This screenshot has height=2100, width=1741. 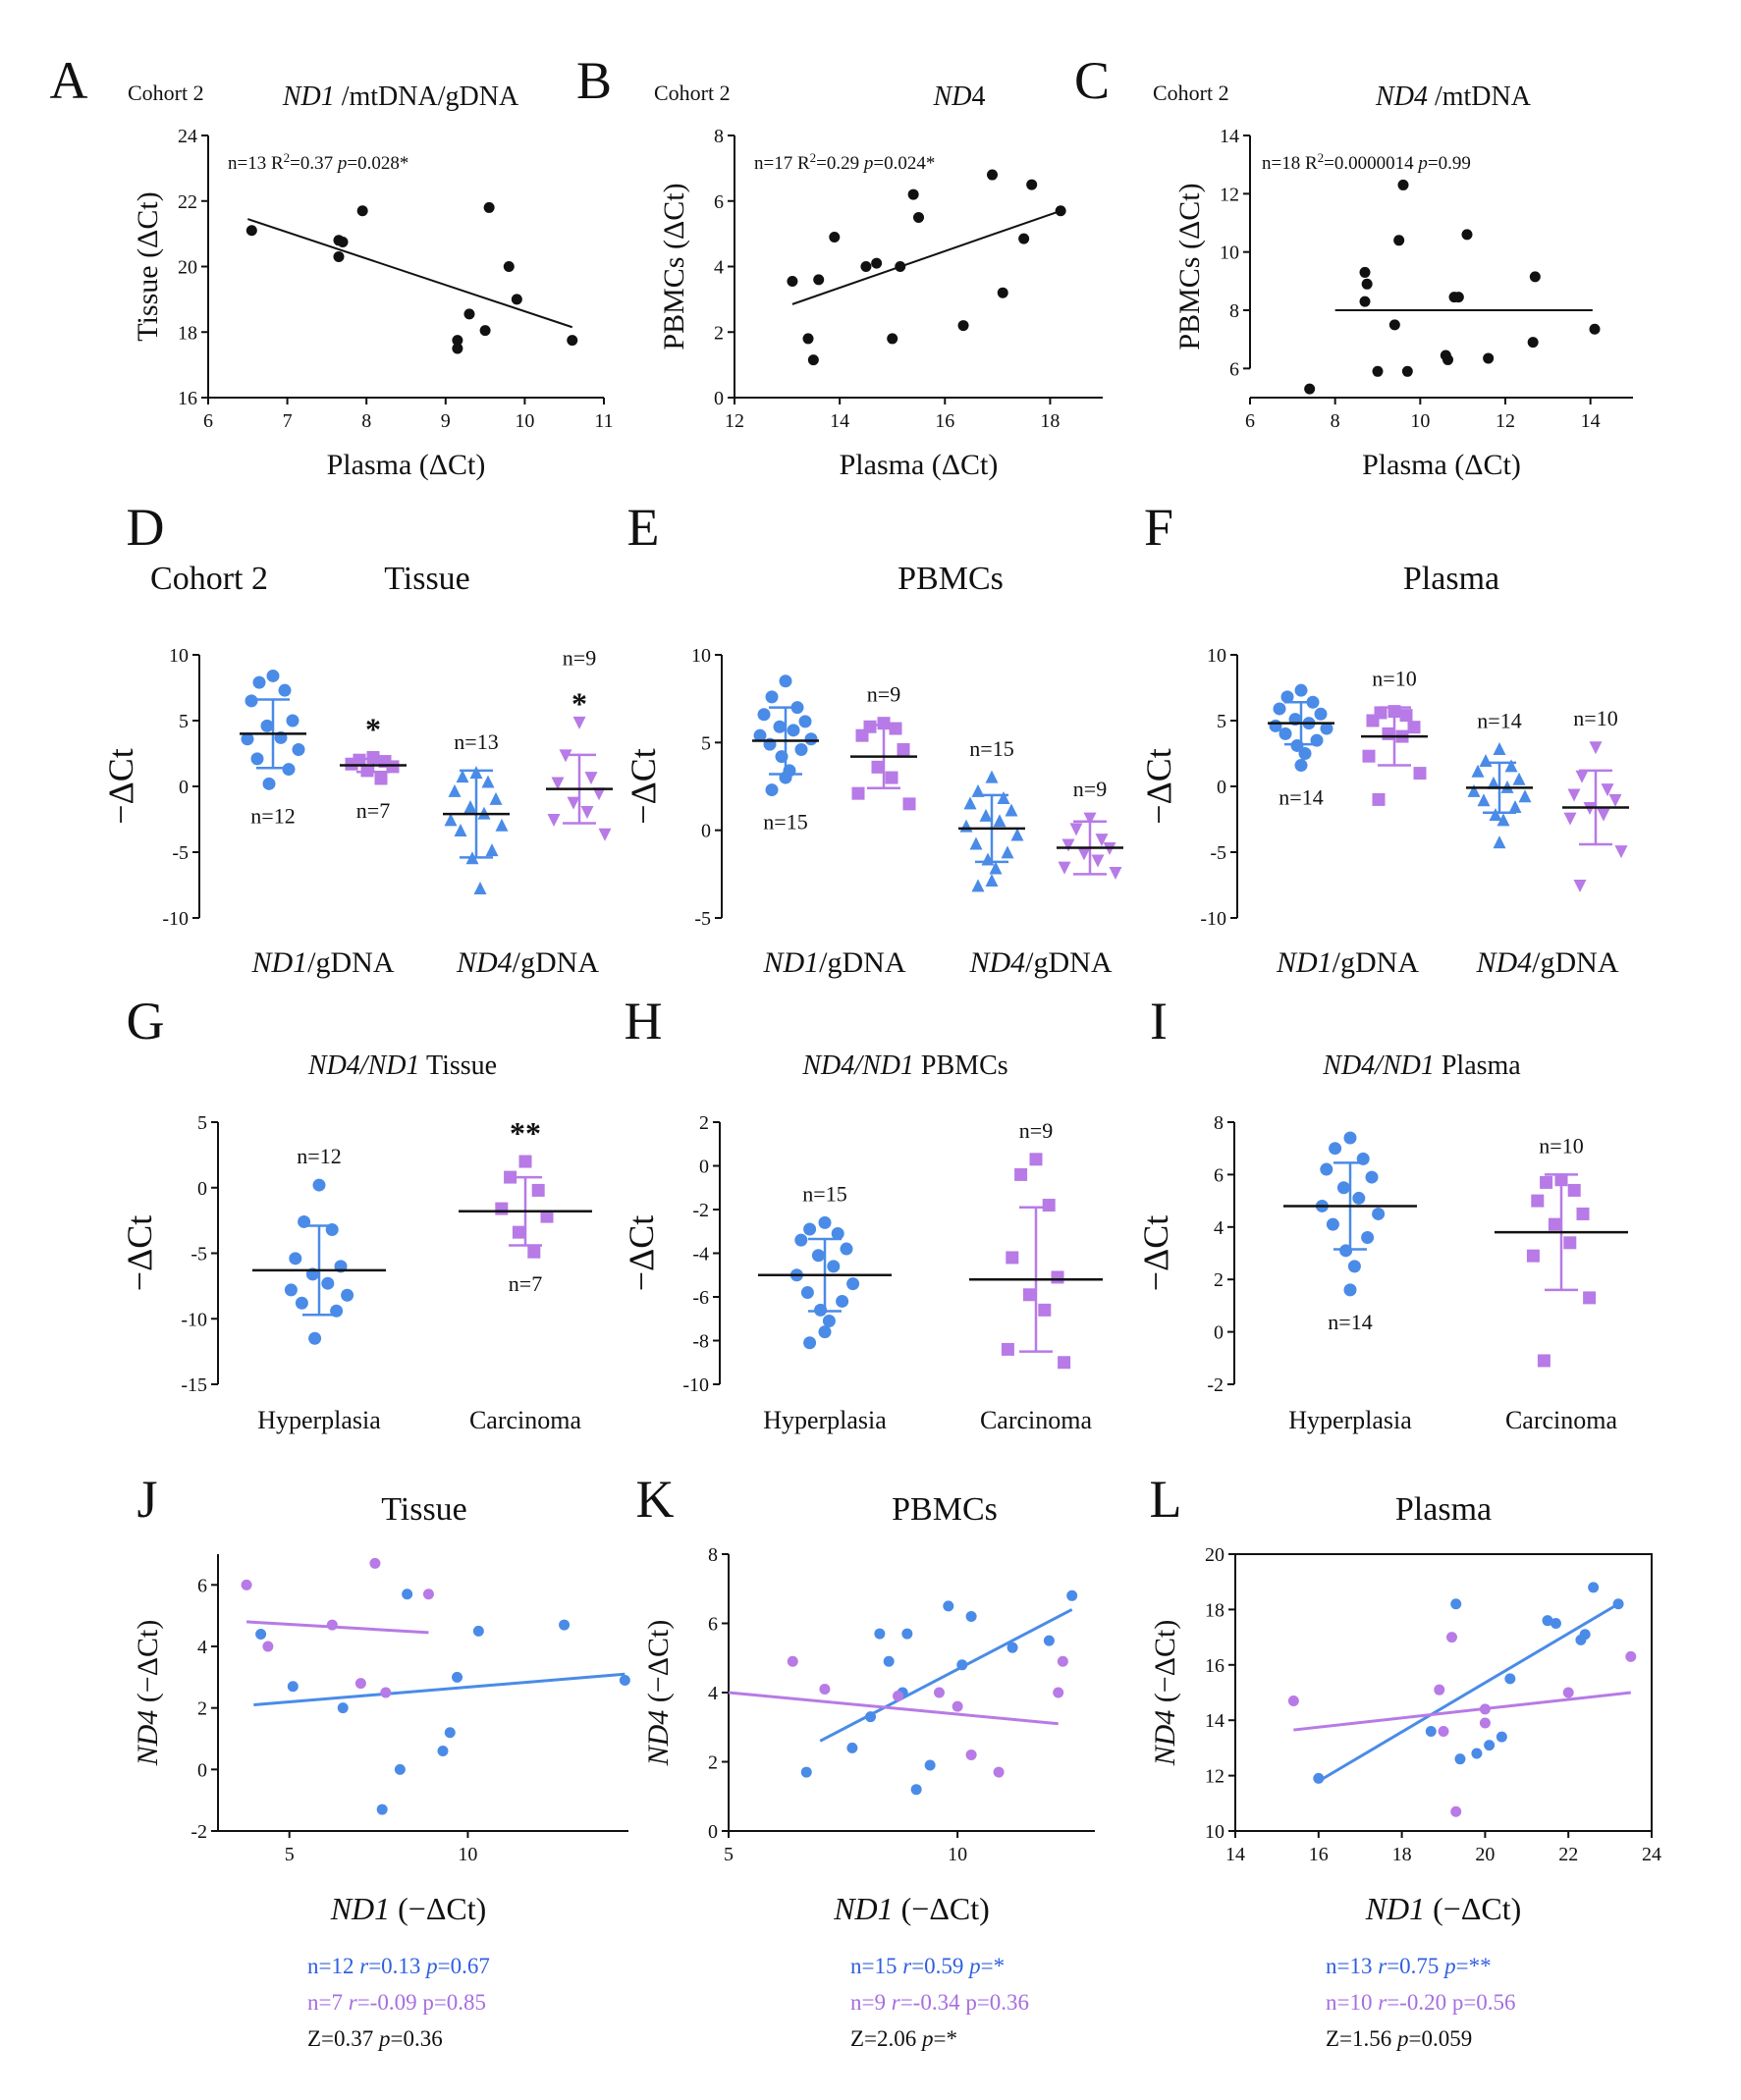 I want to click on stats-text: n=13 R2=0.37 p=0.028*, so click(x=318, y=162).